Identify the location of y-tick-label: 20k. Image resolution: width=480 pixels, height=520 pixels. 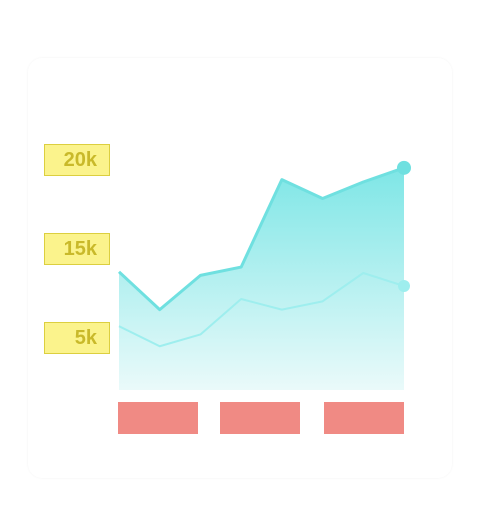
(77, 160).